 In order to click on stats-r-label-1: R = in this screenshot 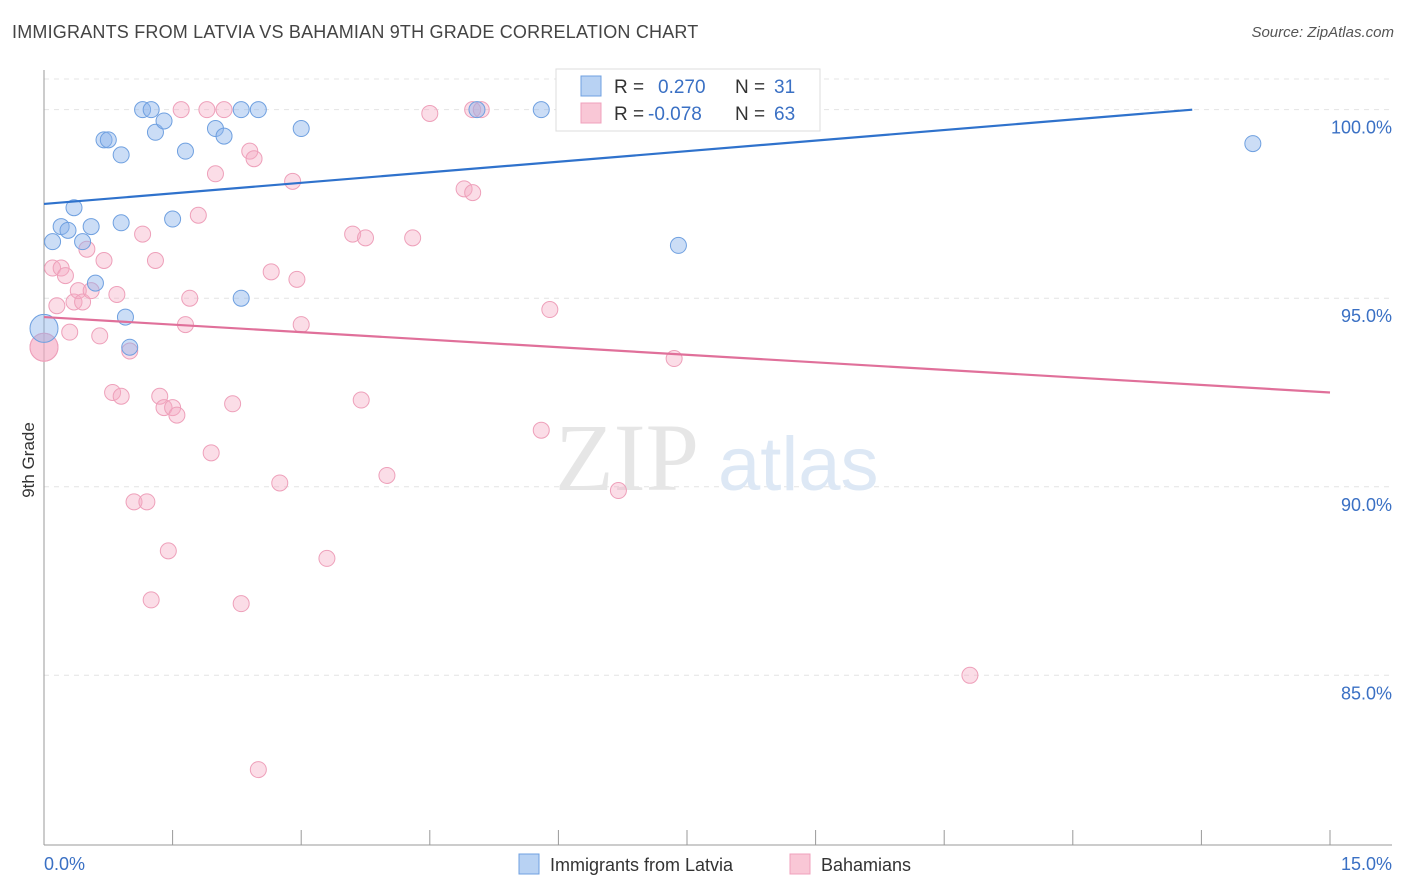, I will do `click(629, 87)`.